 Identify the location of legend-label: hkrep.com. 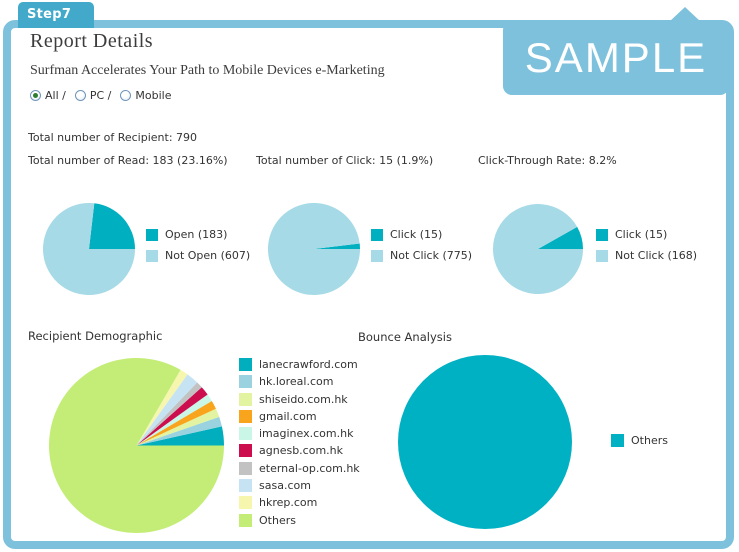
(288, 503).